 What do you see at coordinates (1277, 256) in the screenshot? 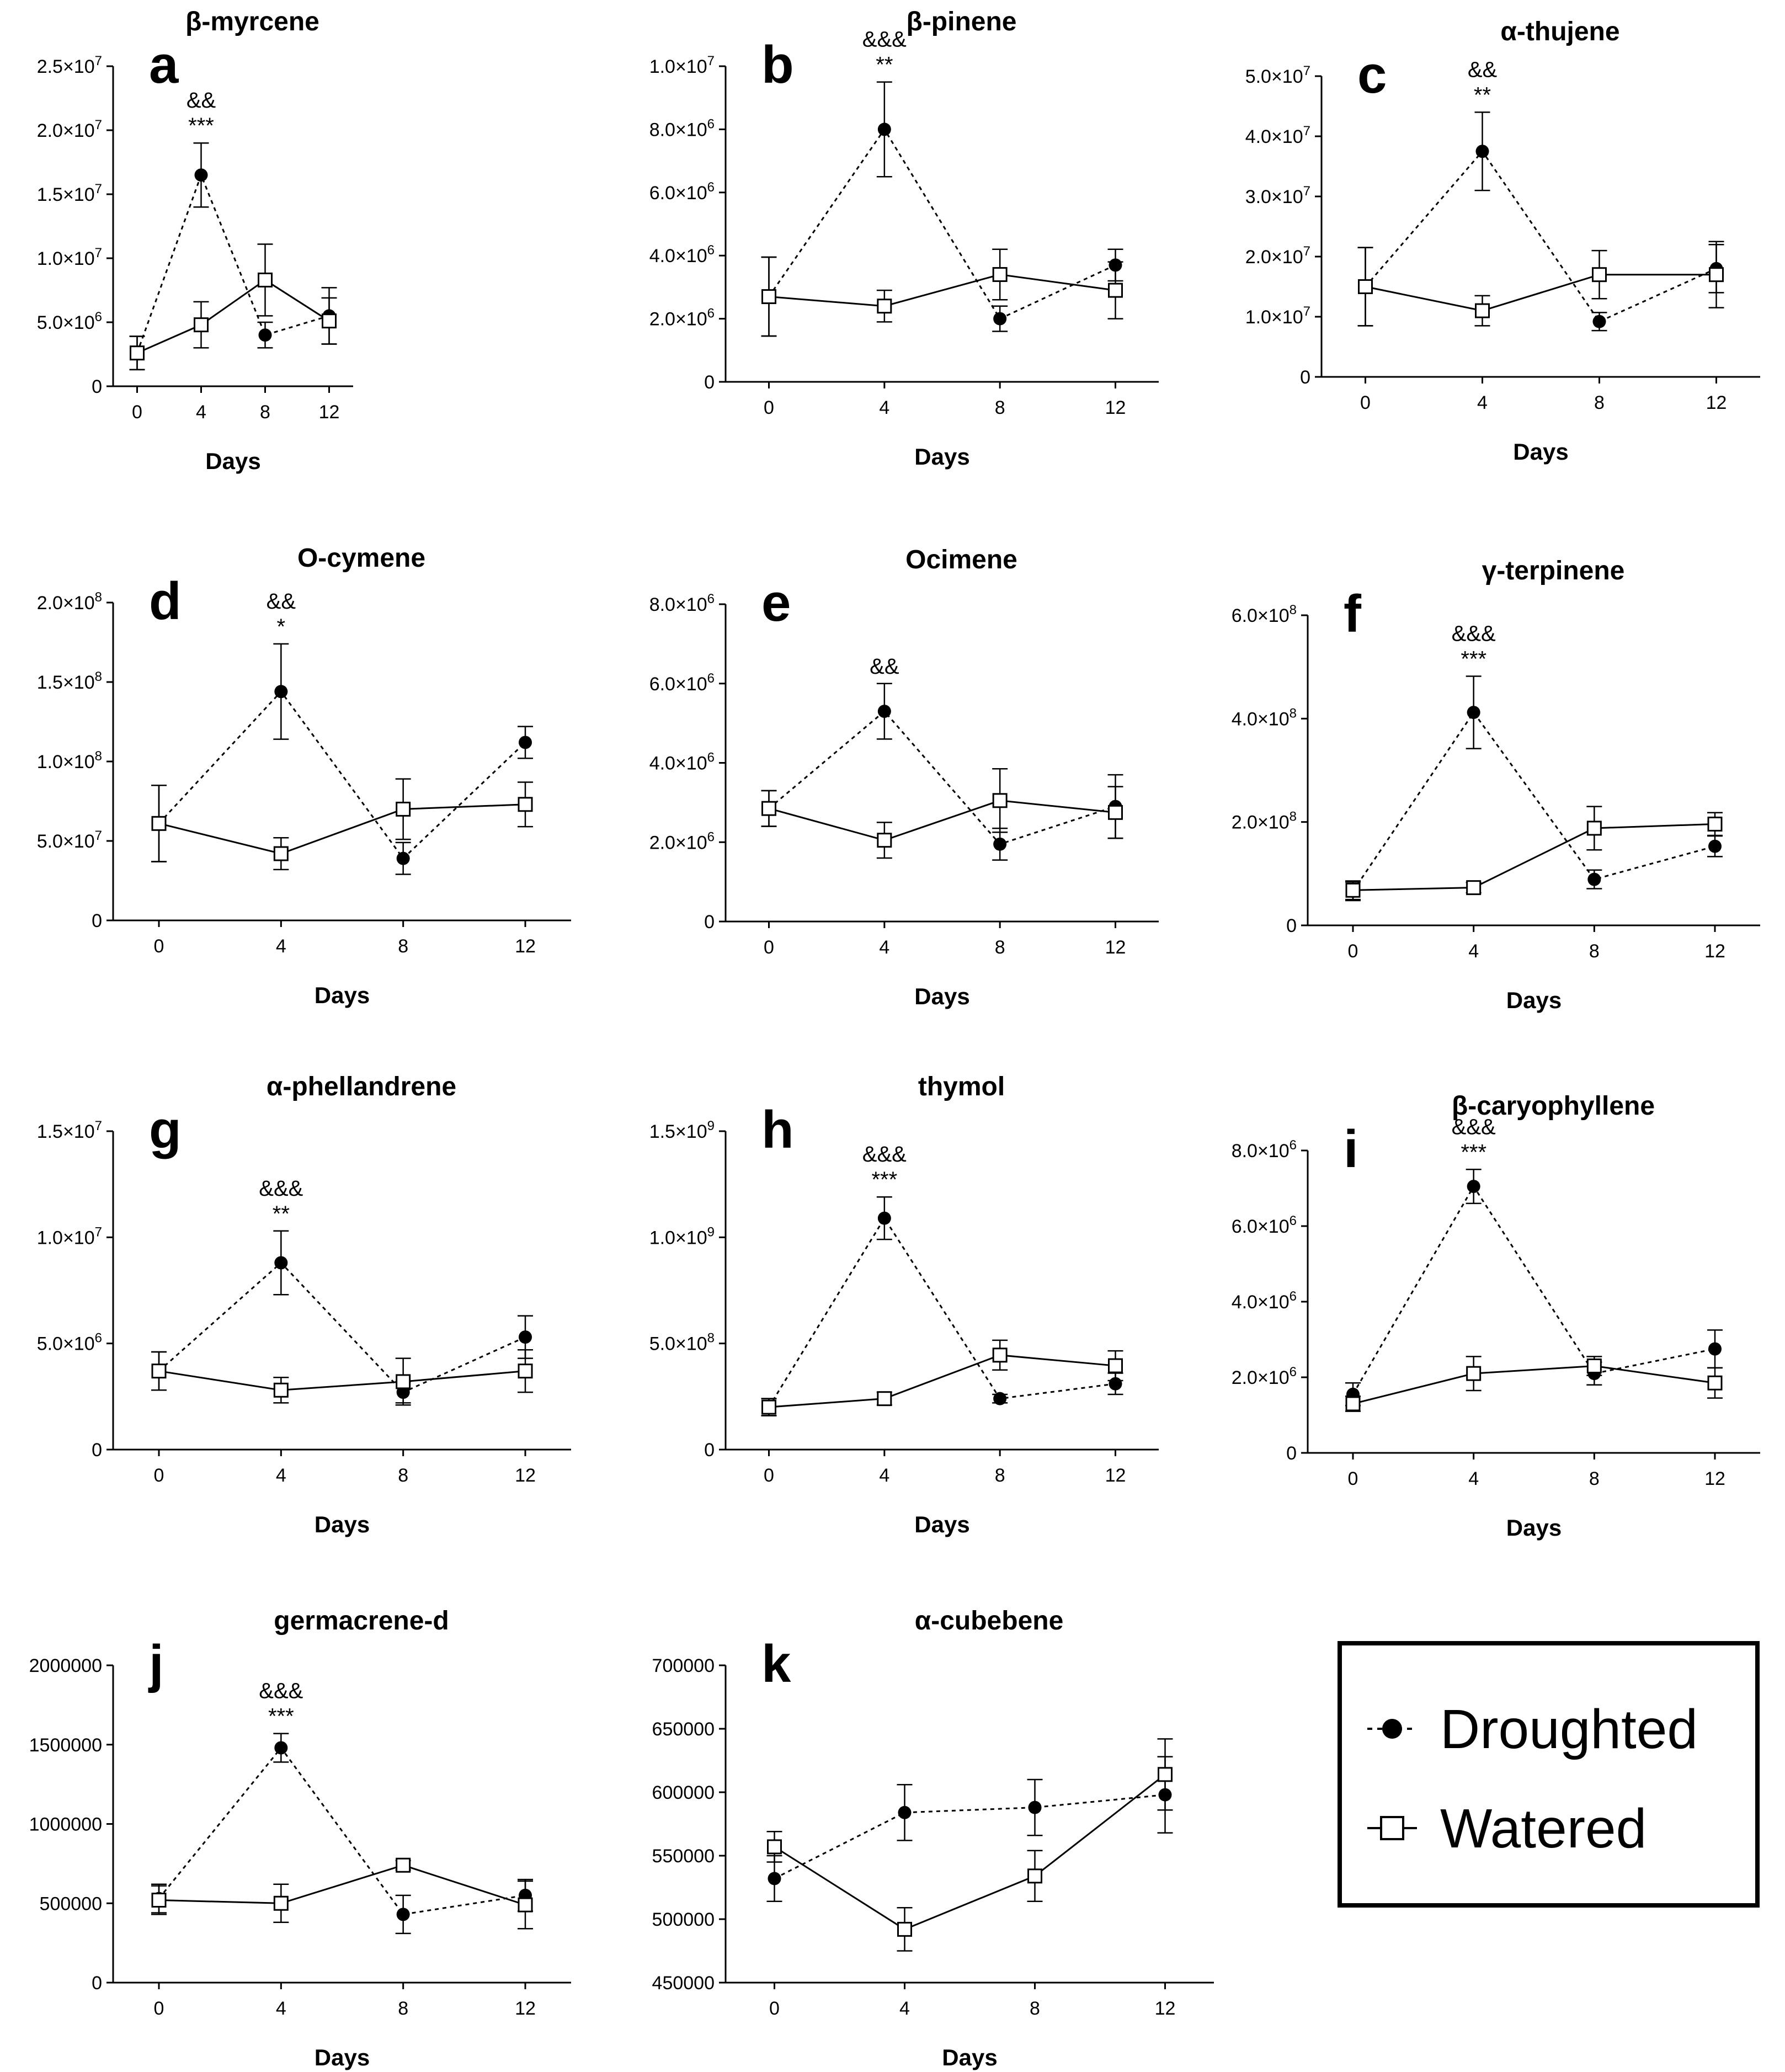
I see `y-tick-label: 2.0×10⁷` at bounding box center [1277, 256].